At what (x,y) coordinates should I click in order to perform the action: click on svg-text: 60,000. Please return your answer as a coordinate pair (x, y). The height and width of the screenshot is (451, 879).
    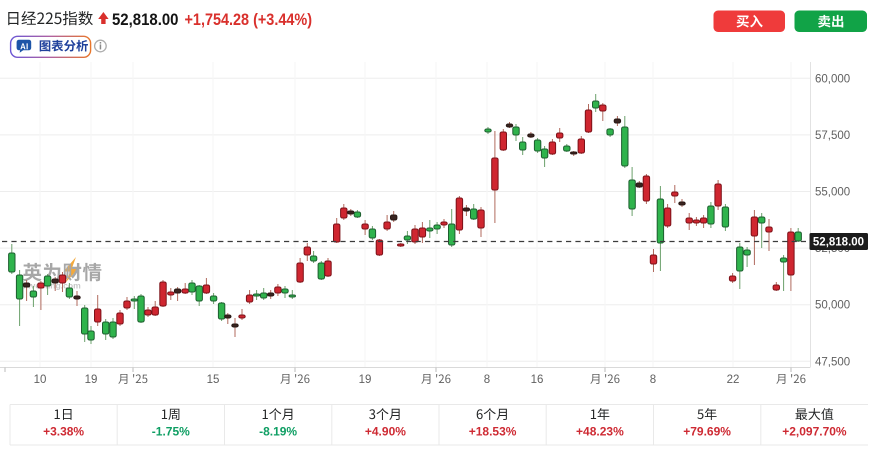
    Looking at the image, I should click on (832, 79).